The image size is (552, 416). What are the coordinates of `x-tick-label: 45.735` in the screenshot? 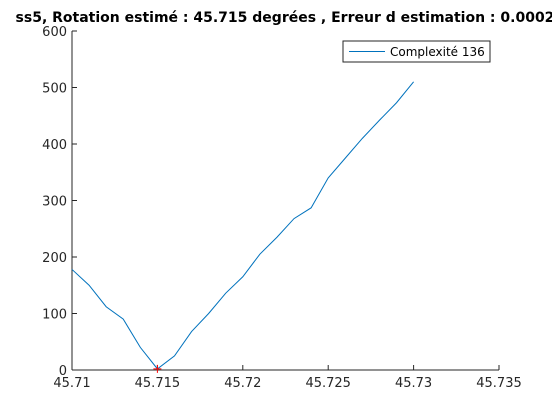 It's located at (499, 383).